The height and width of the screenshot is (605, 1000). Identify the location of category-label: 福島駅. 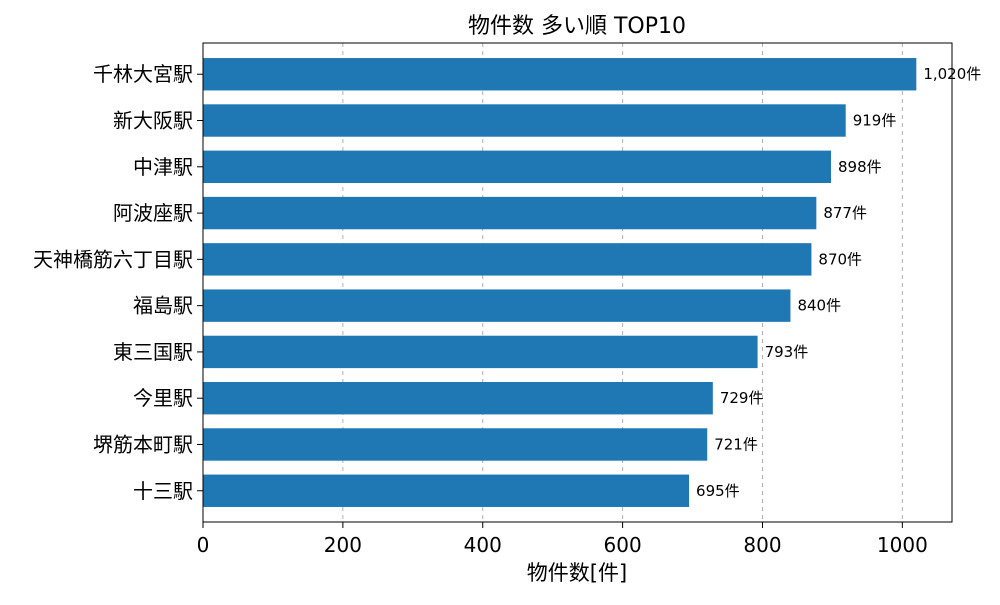
(163, 306).